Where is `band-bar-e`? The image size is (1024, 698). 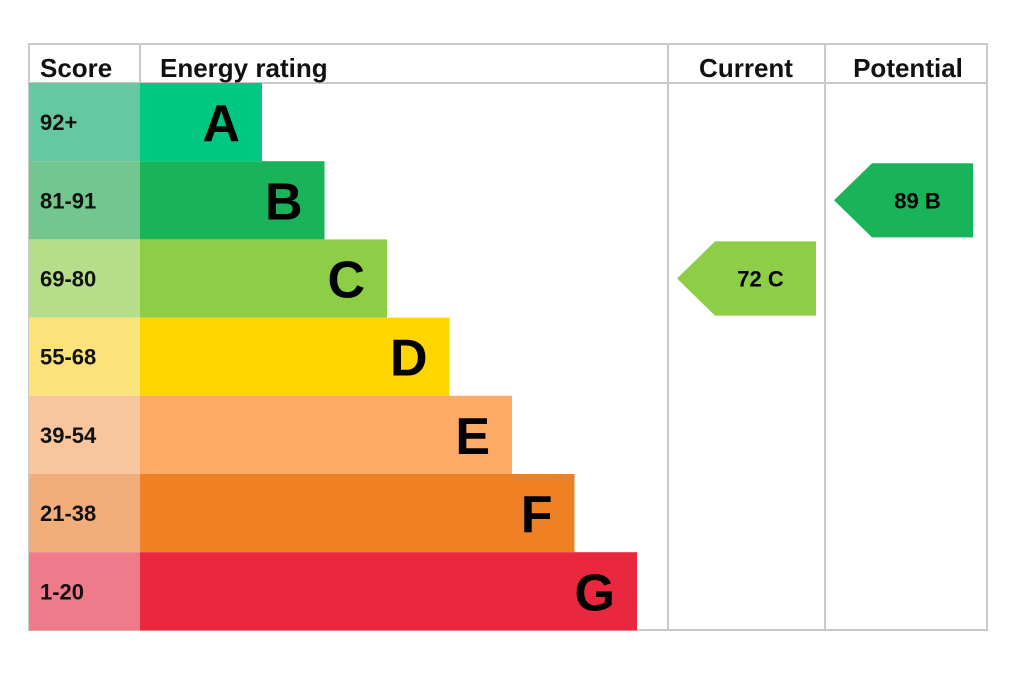
band-bar-e is located at coordinates (326, 434).